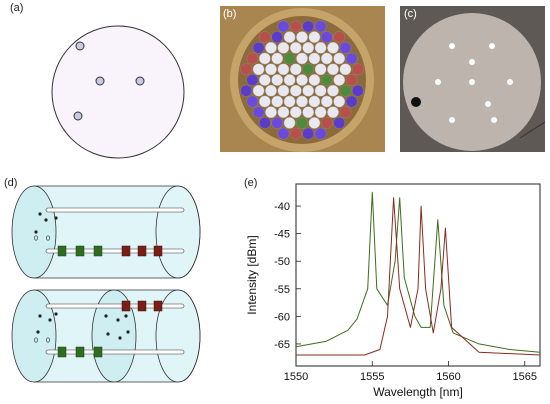 The width and height of the screenshot is (550, 404). What do you see at coordinates (418, 392) in the screenshot?
I see `x-axis-label: Wavelength [nm]` at bounding box center [418, 392].